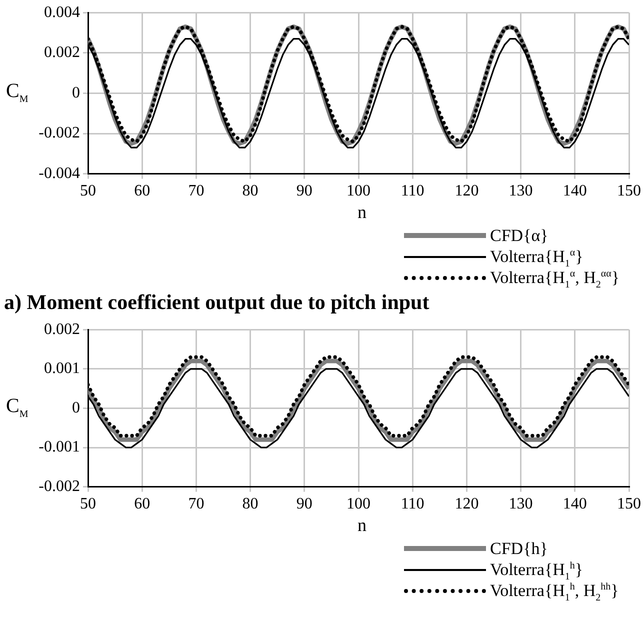 This screenshot has width=644, height=636. I want to click on text: a) Moment coefficient output due to pitch input, so click(217, 302).